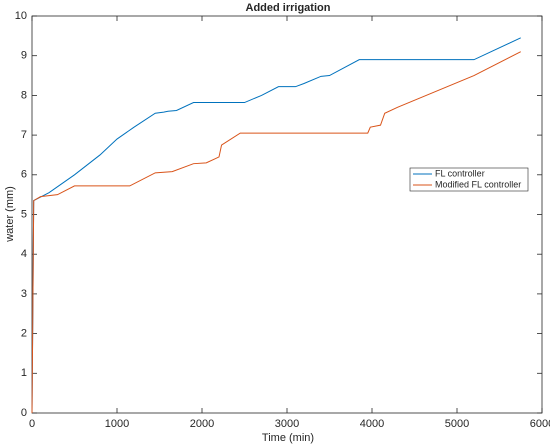  I want to click on legend-box, so click(469, 179).